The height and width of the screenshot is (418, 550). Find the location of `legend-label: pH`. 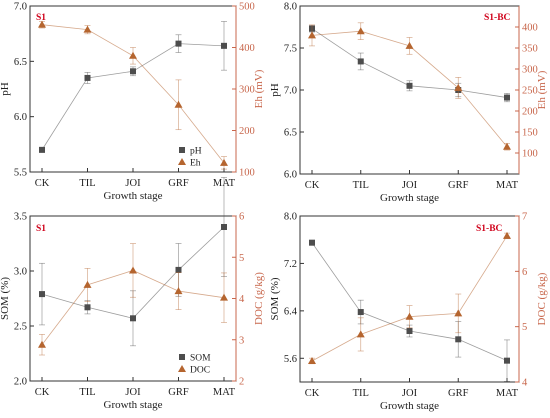

legend-label: pH is located at coordinates (196, 152).